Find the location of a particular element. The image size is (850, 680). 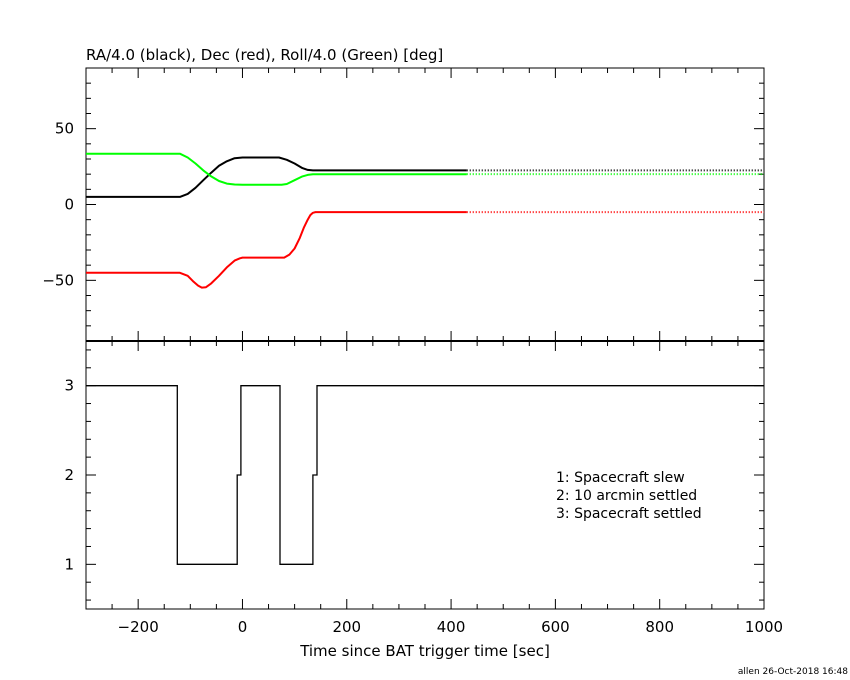

x-tick-label: 1000 is located at coordinates (764, 627).